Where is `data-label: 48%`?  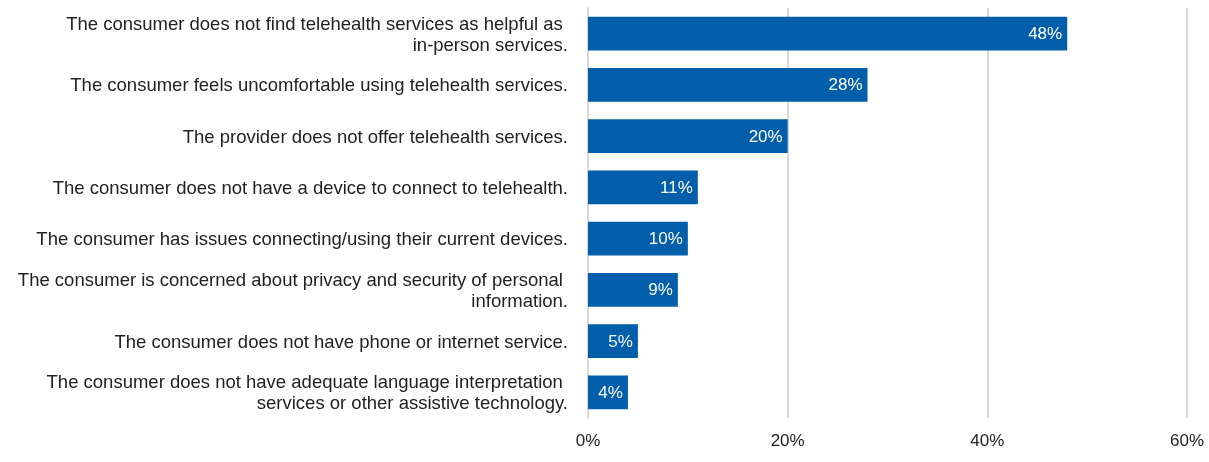
data-label: 48% is located at coordinates (1045, 34).